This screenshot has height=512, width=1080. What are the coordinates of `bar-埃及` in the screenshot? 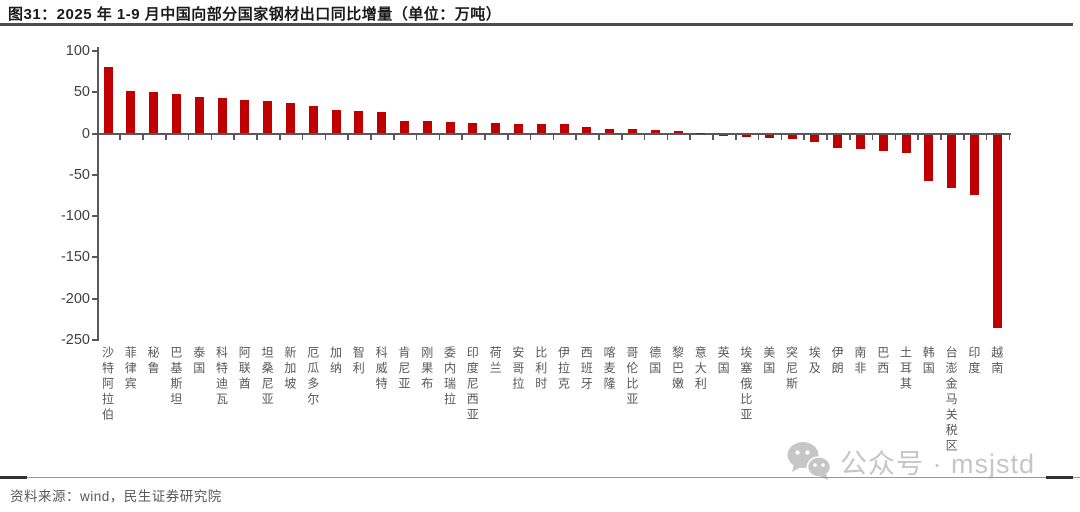 It's located at (815, 138).